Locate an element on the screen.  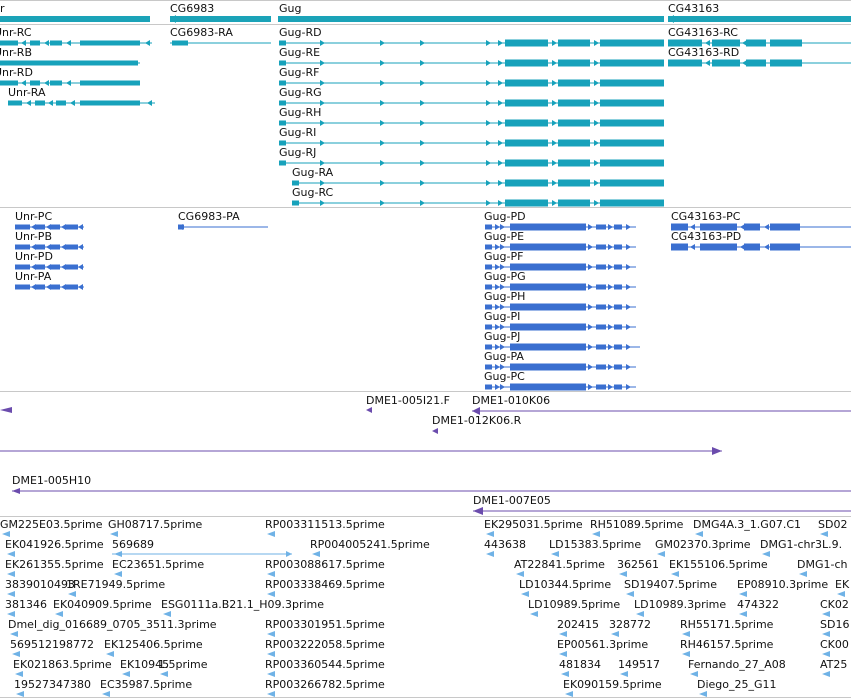
est-label: EP00561.3prime is located at coordinates (603, 644).